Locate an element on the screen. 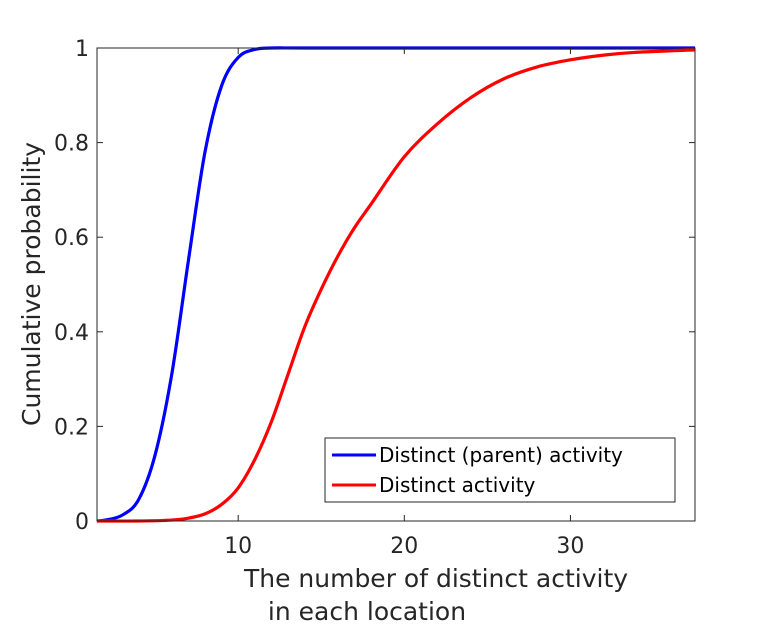 This screenshot has width=770, height=627. y-tick-label: 0.2 is located at coordinates (71, 427).